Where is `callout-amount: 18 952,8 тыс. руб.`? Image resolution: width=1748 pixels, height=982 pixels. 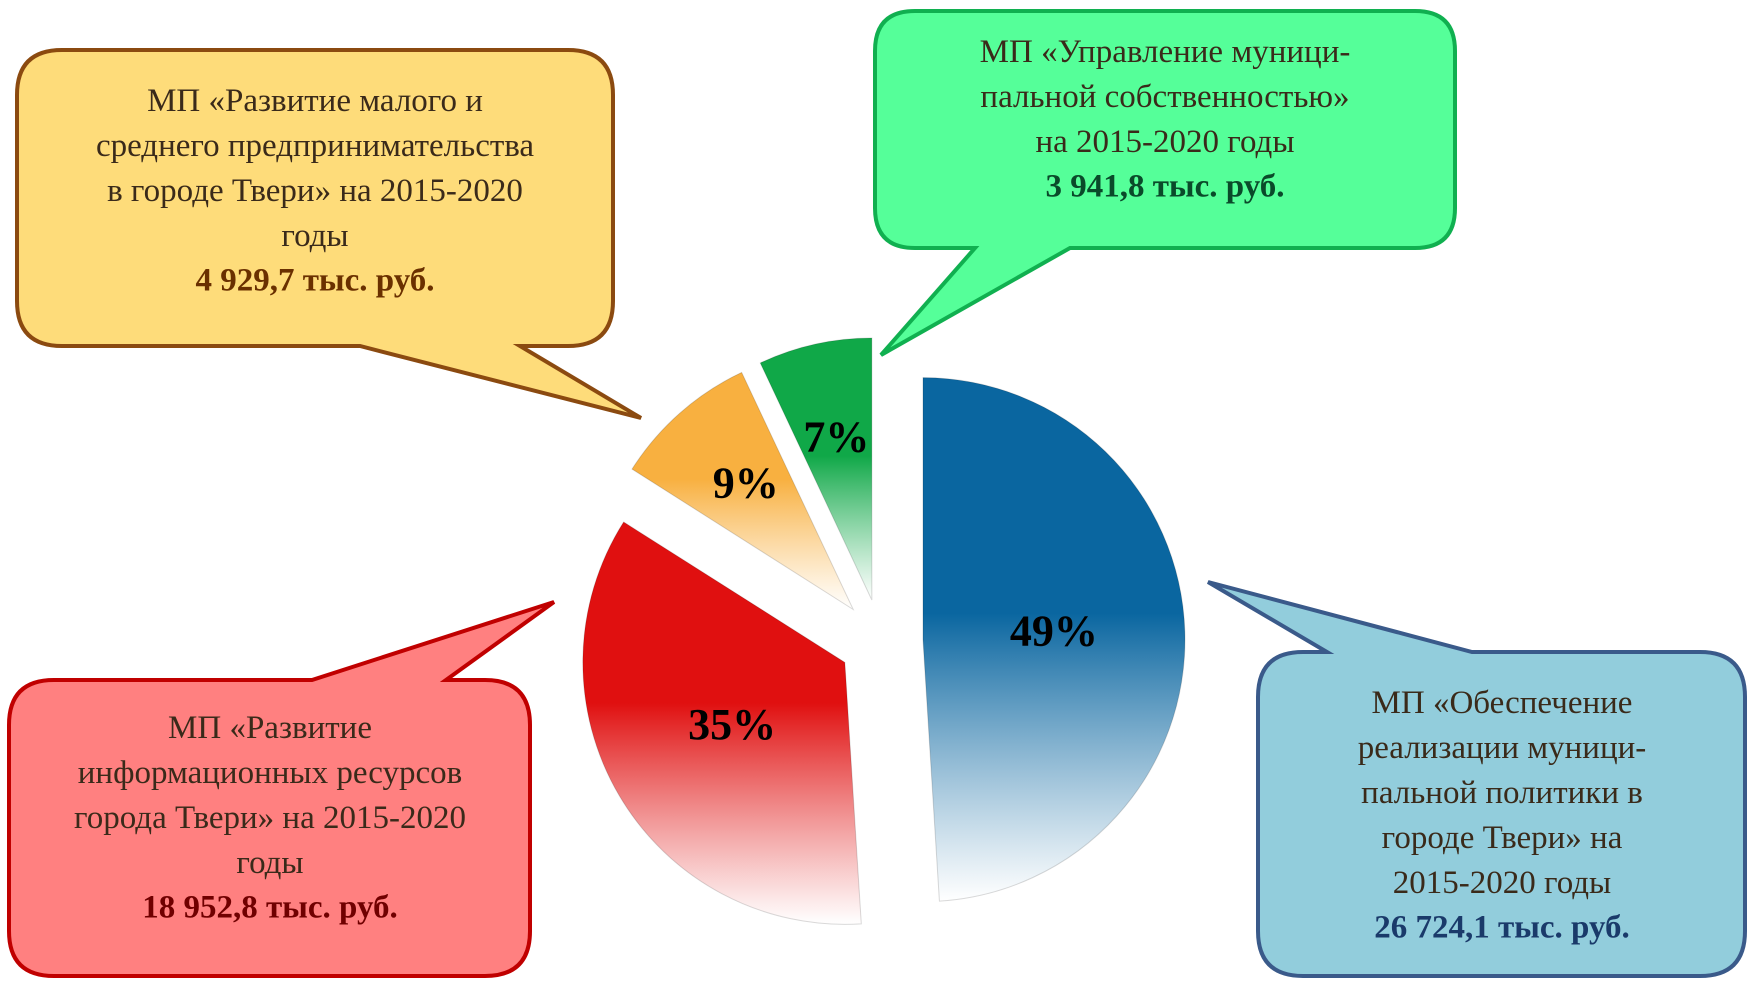
callout-amount: 18 952,8 тыс. руб. is located at coordinates (270, 908).